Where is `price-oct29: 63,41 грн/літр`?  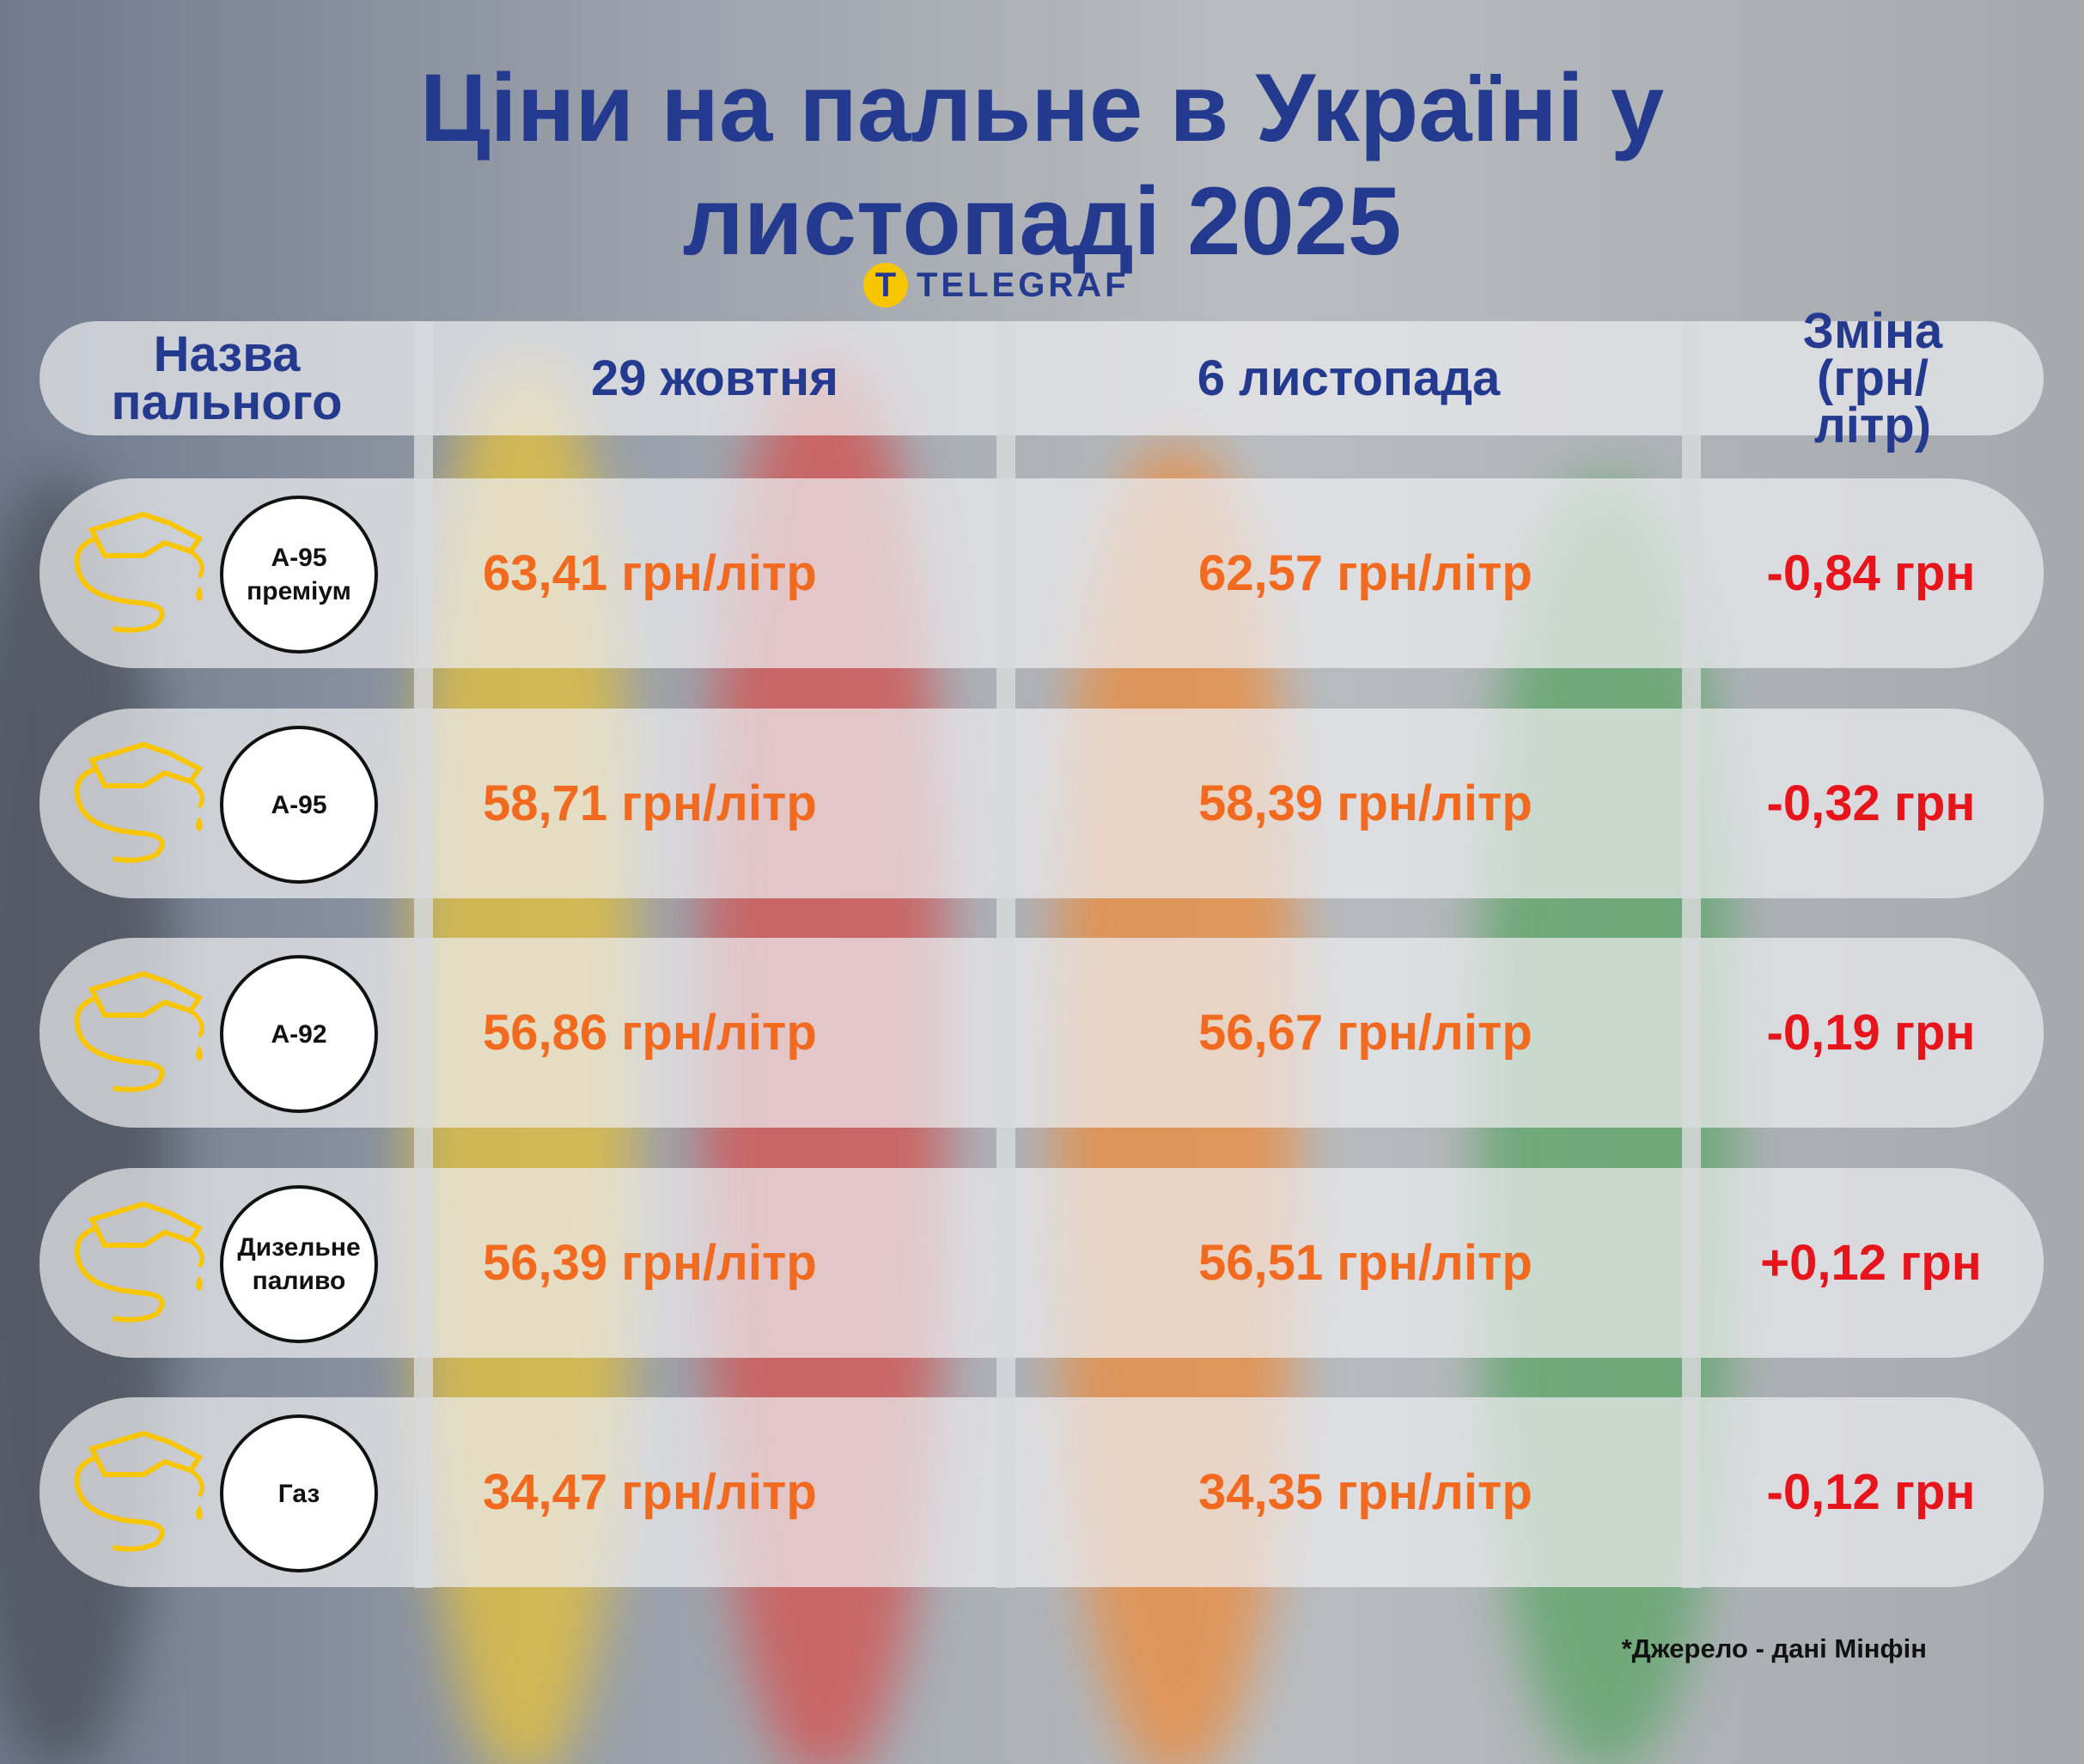
price-oct29: 63,41 грн/літр is located at coordinates (650, 572).